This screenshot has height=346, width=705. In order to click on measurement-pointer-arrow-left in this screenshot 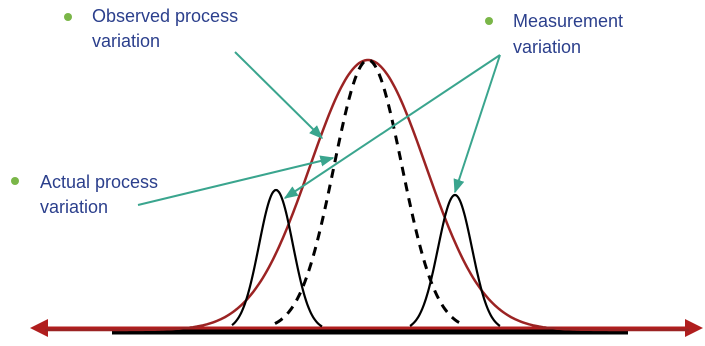, I will do `click(392, 126)`.